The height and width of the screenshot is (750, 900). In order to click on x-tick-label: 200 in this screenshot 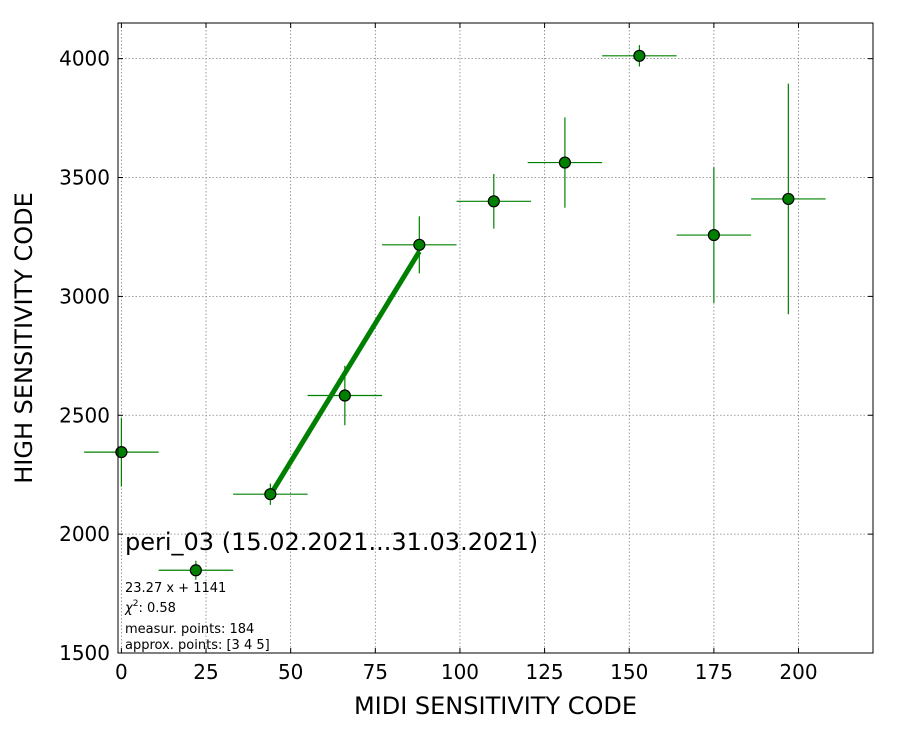, I will do `click(798, 672)`.